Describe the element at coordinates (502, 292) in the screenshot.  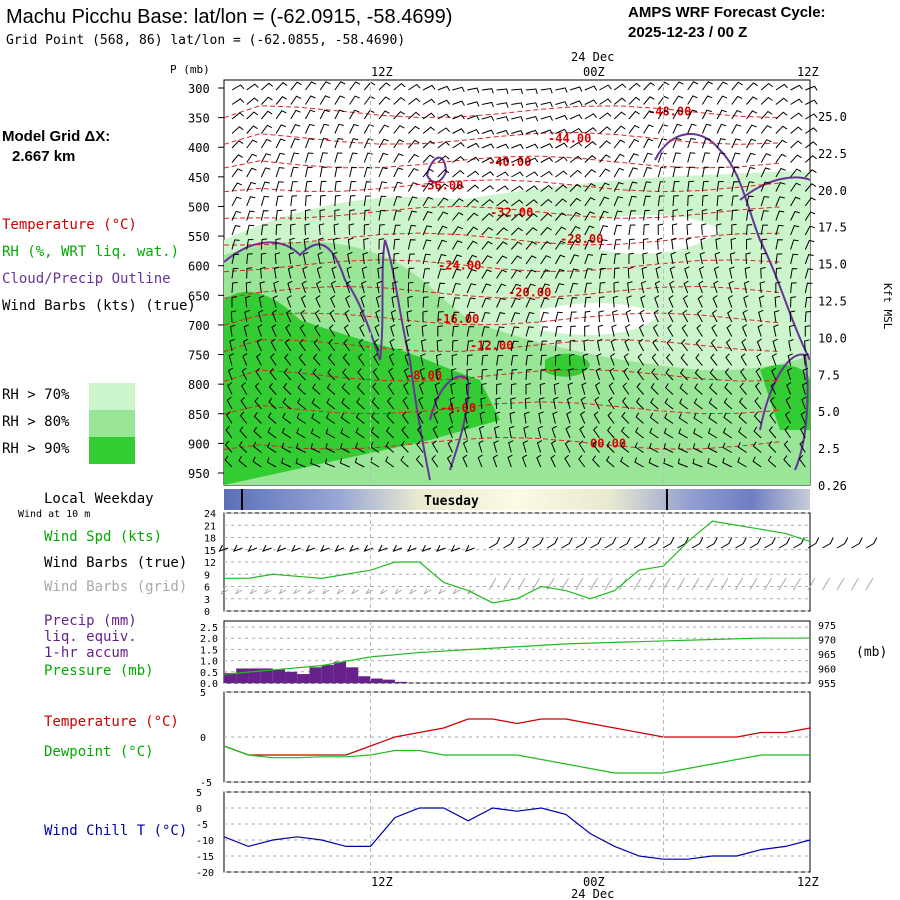
I see `temperature-contour` at that location.